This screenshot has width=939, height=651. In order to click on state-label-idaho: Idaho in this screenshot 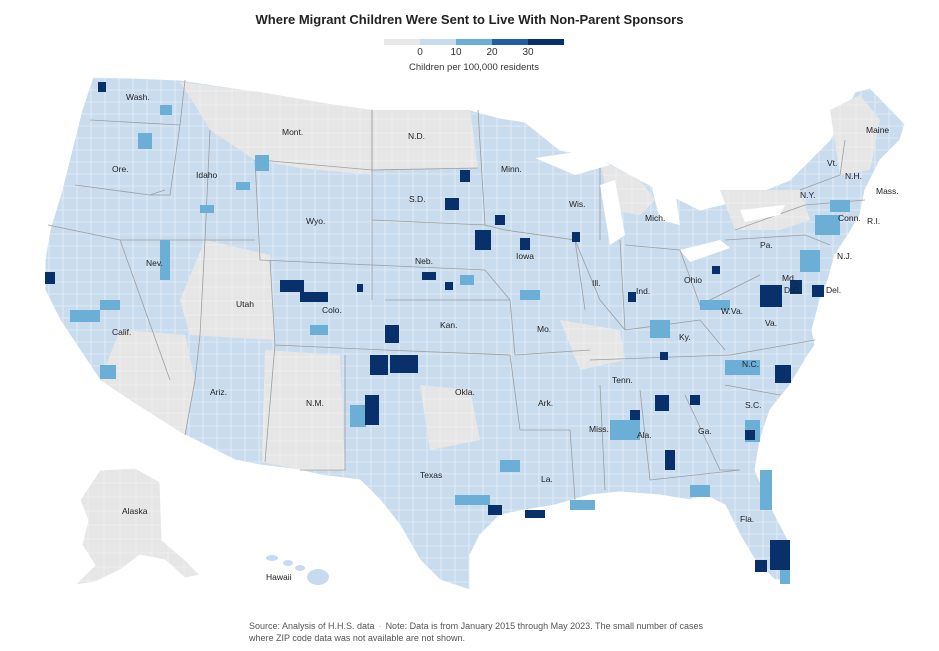, I will do `click(207, 175)`.